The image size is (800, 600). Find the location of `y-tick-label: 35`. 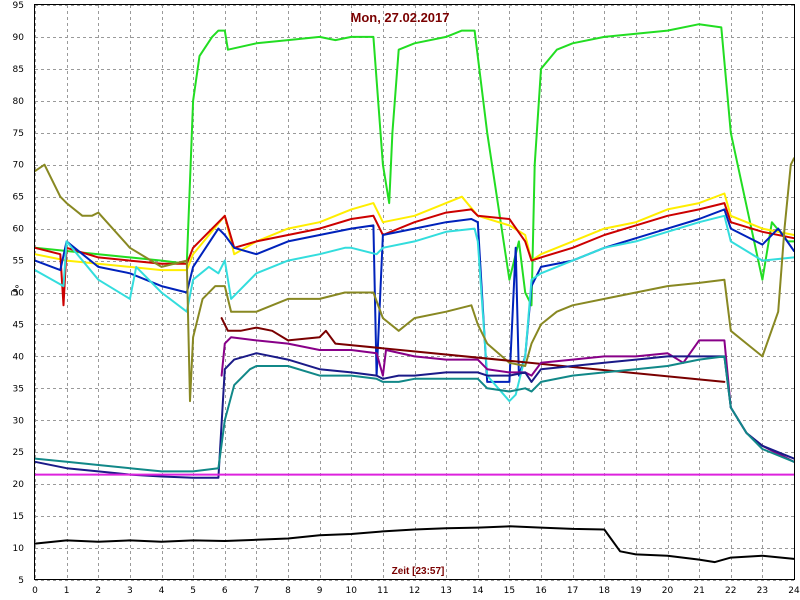

y-tick-label: 35 is located at coordinates (18, 389).